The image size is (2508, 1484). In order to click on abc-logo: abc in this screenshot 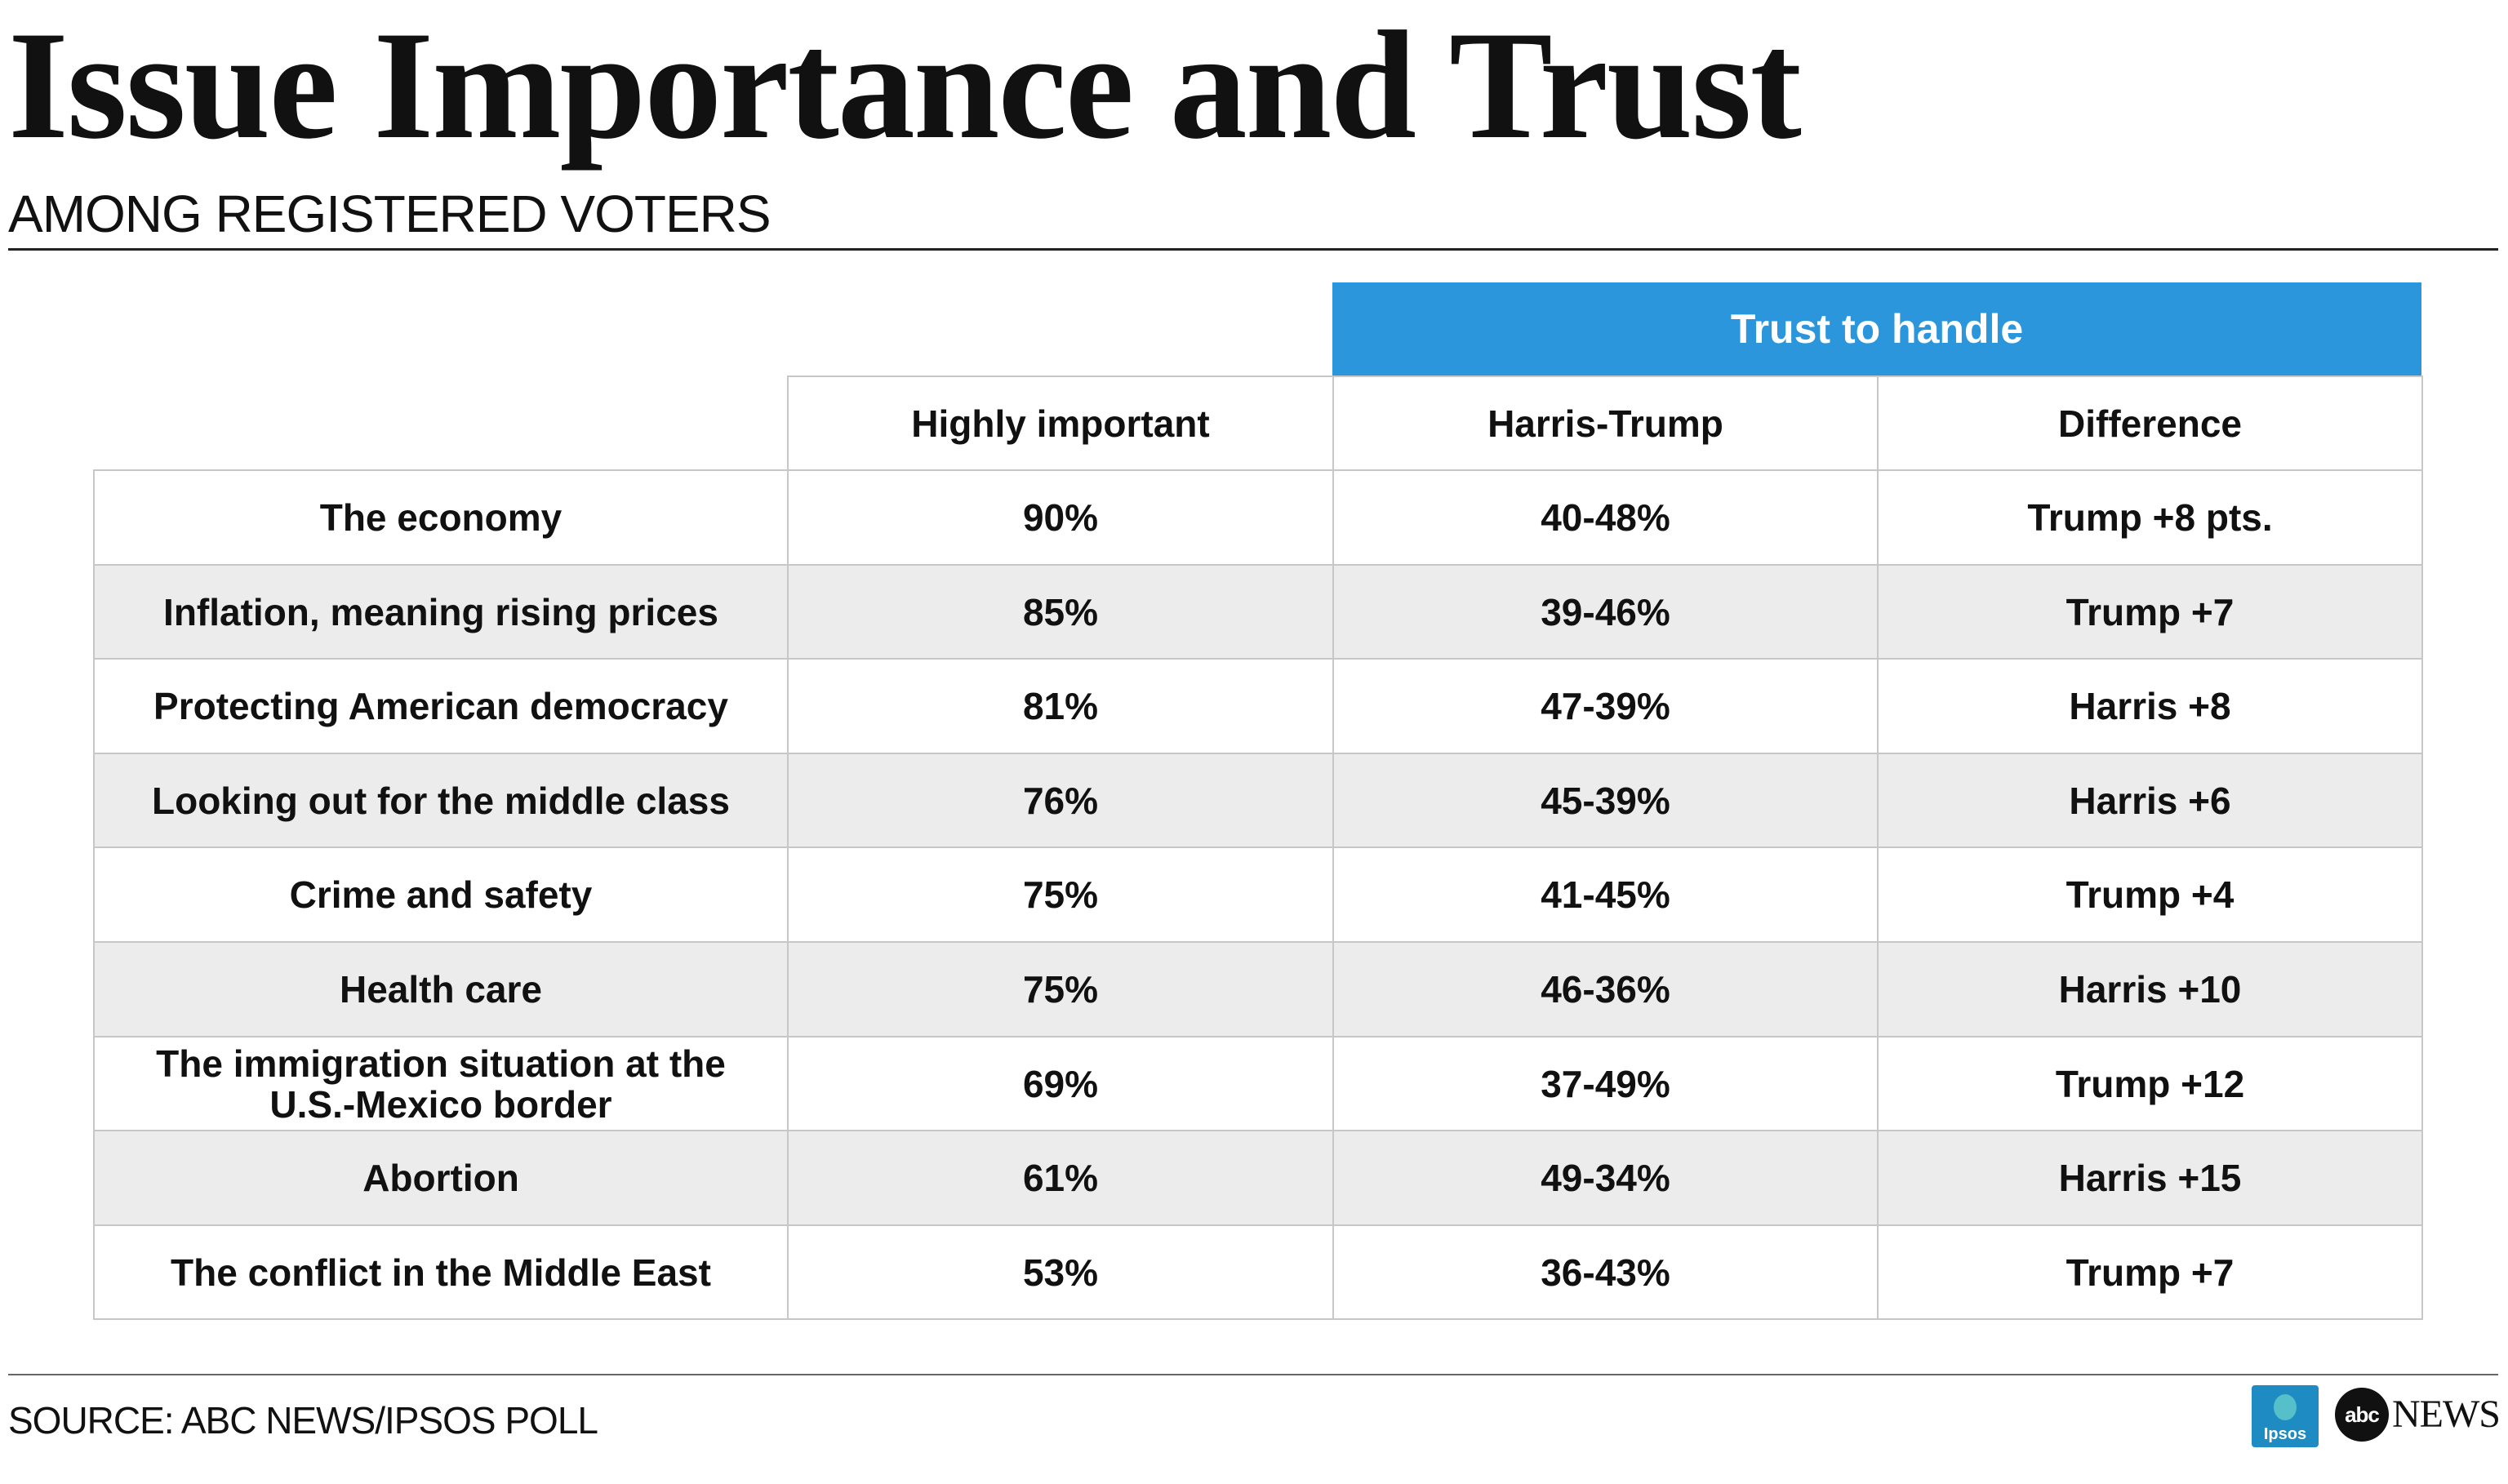, I will do `click(2362, 1415)`.